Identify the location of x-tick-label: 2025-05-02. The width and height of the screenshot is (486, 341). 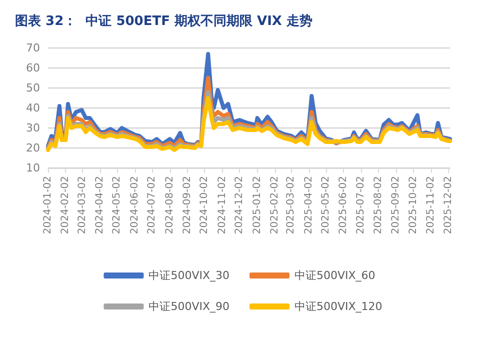
(326, 205).